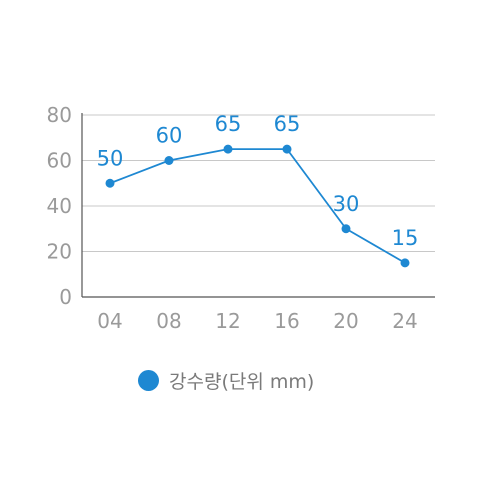  I want to click on y-tick-label: 20, so click(59, 252).